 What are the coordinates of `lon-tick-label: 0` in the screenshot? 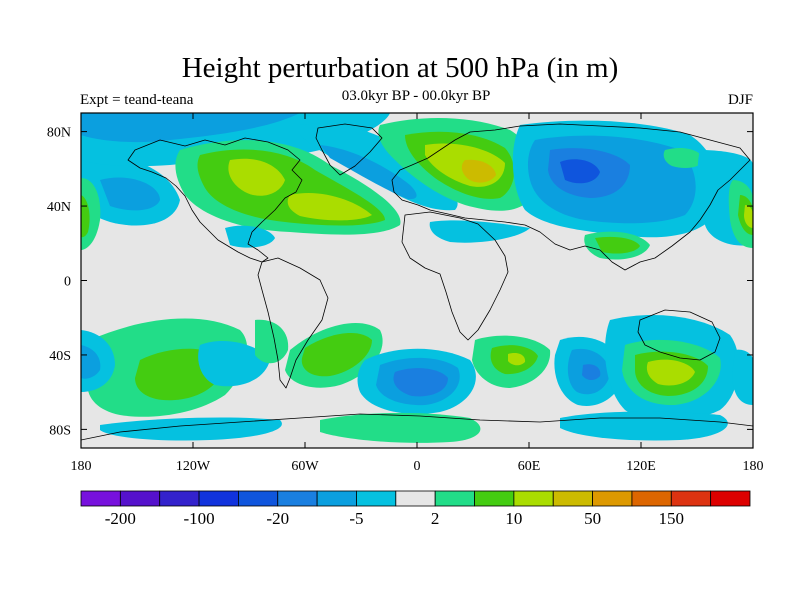 It's located at (417, 466).